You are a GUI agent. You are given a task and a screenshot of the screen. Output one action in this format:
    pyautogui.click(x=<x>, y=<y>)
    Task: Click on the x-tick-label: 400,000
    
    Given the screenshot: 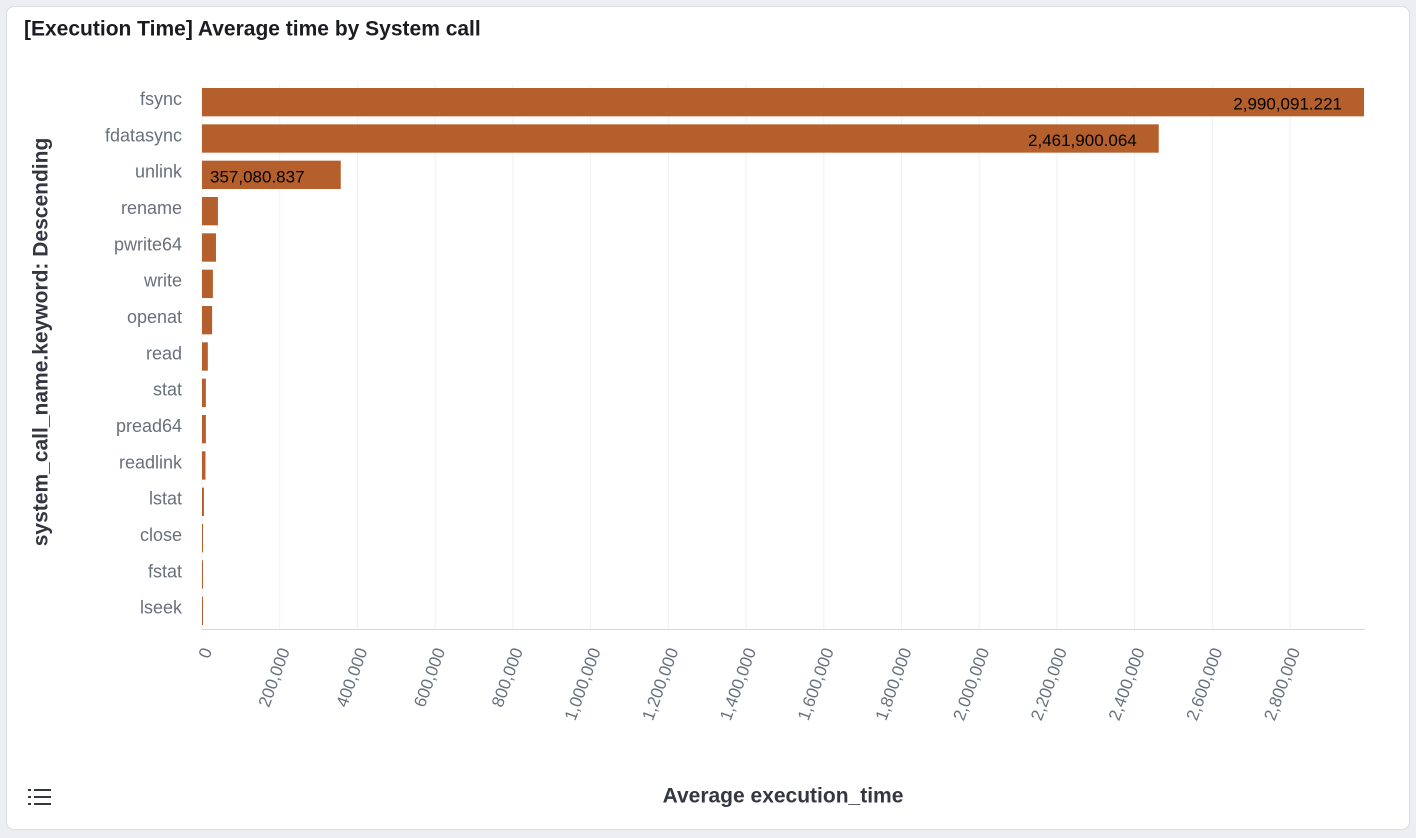 What is the action you would take?
    pyautogui.click(x=352, y=677)
    